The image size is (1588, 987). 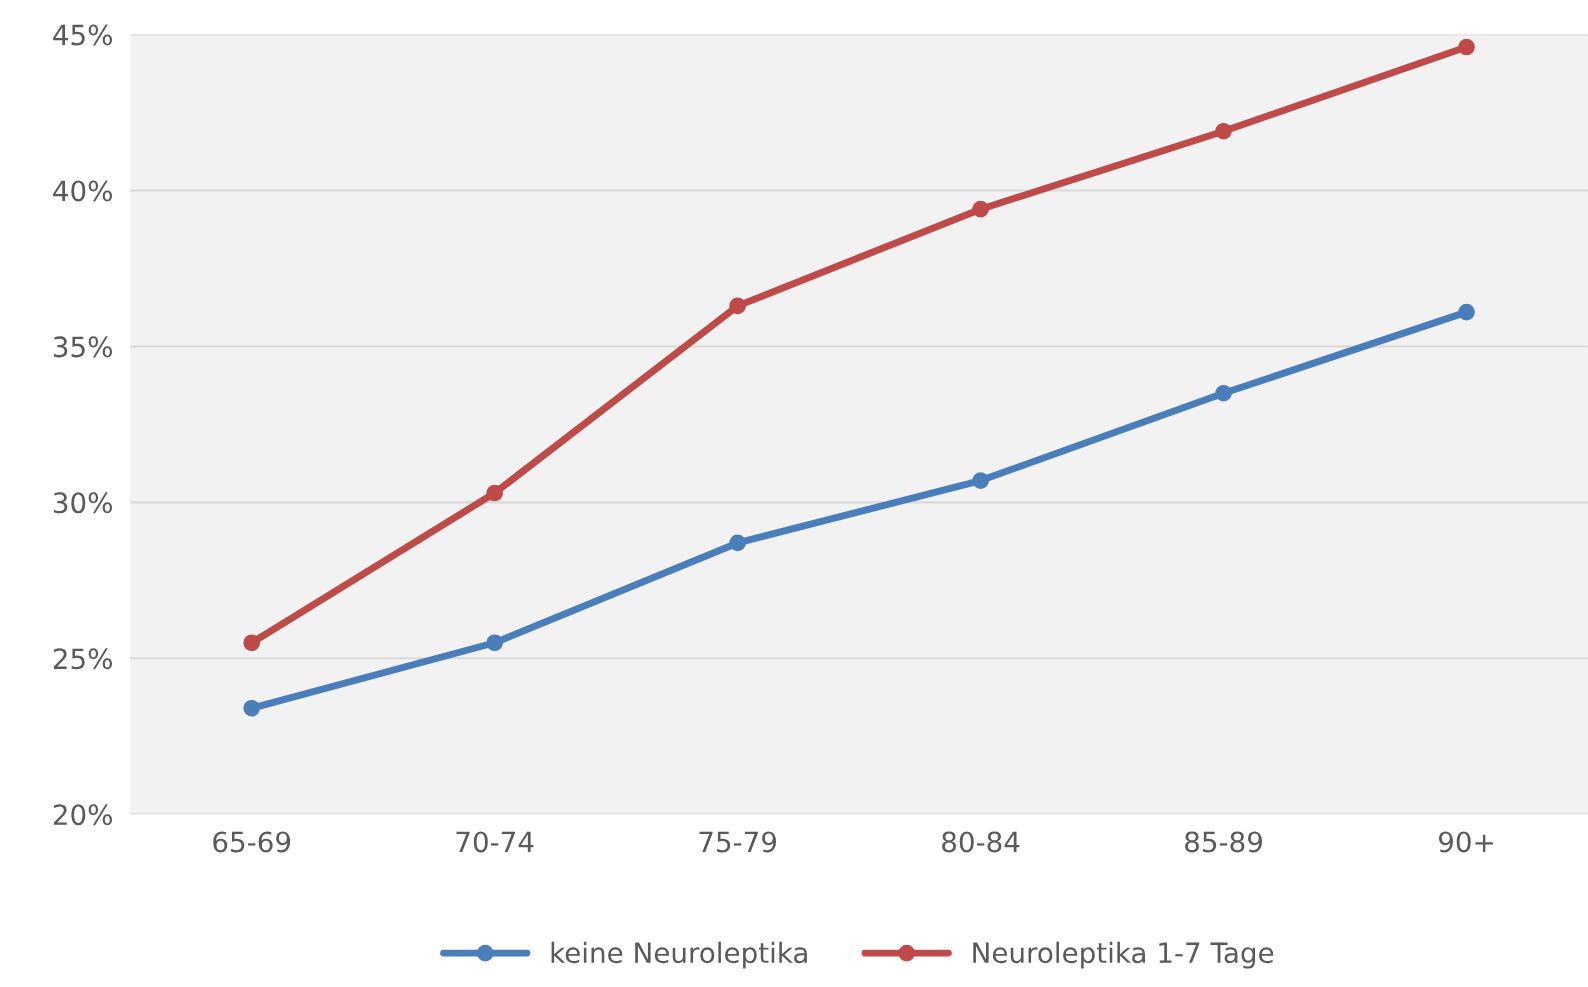 What do you see at coordinates (83, 347) in the screenshot?
I see `y-tick-label: 35%` at bounding box center [83, 347].